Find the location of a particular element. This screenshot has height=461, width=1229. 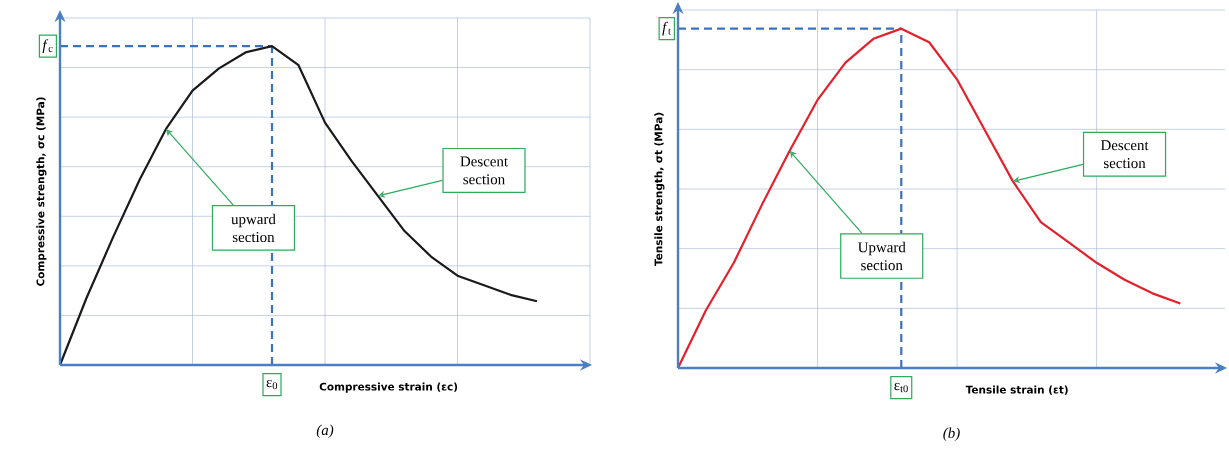

x-axis-title: Tensile strain (εt) is located at coordinates (1016, 390).